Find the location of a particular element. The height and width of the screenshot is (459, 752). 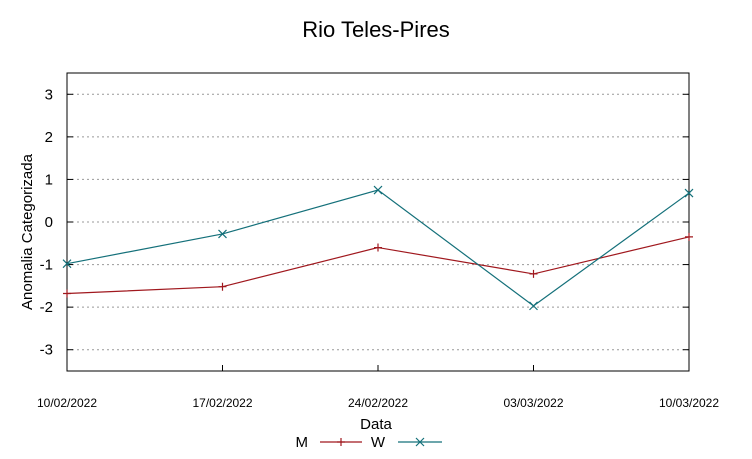

x-tick-label: 17/02/2022 is located at coordinates (222, 403).